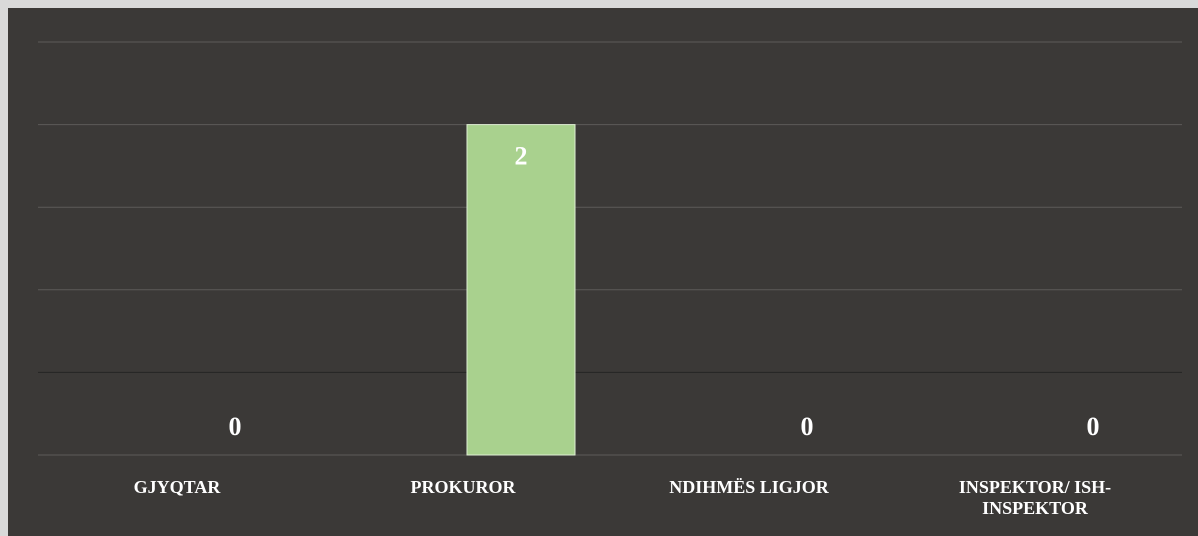 The height and width of the screenshot is (536, 1198). Describe the element at coordinates (749, 487) in the screenshot. I see `x-tick-label: NDIHMËS LIGJOR` at that location.